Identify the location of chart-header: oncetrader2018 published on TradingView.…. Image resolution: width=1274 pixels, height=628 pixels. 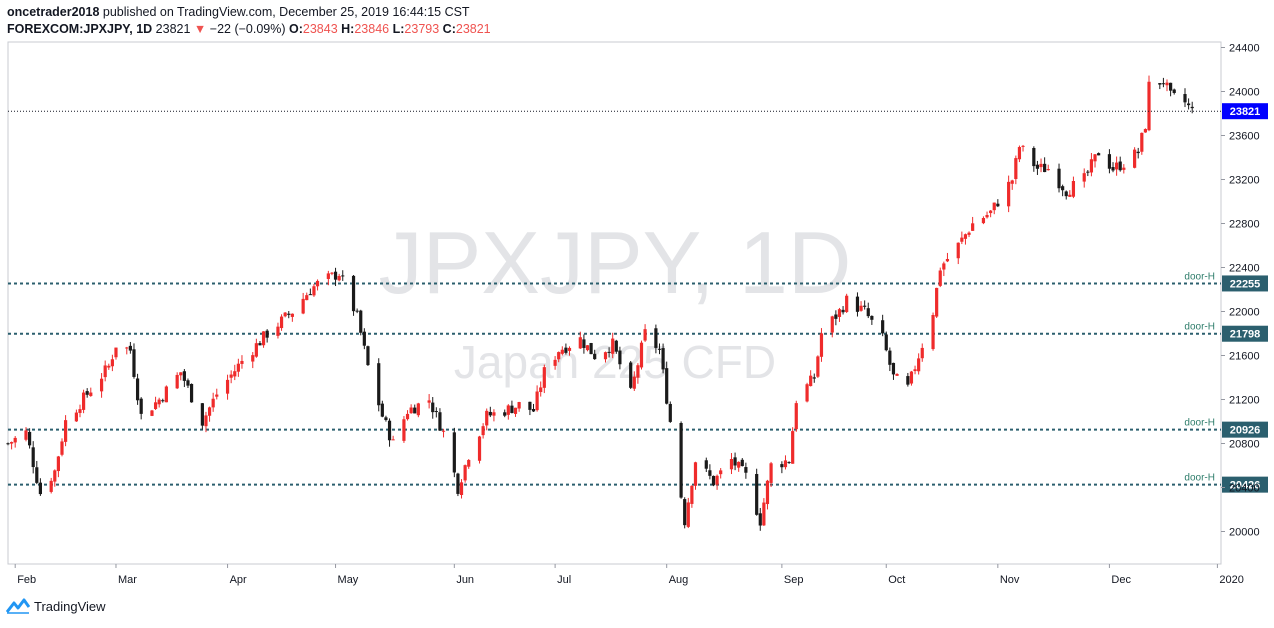
(249, 21).